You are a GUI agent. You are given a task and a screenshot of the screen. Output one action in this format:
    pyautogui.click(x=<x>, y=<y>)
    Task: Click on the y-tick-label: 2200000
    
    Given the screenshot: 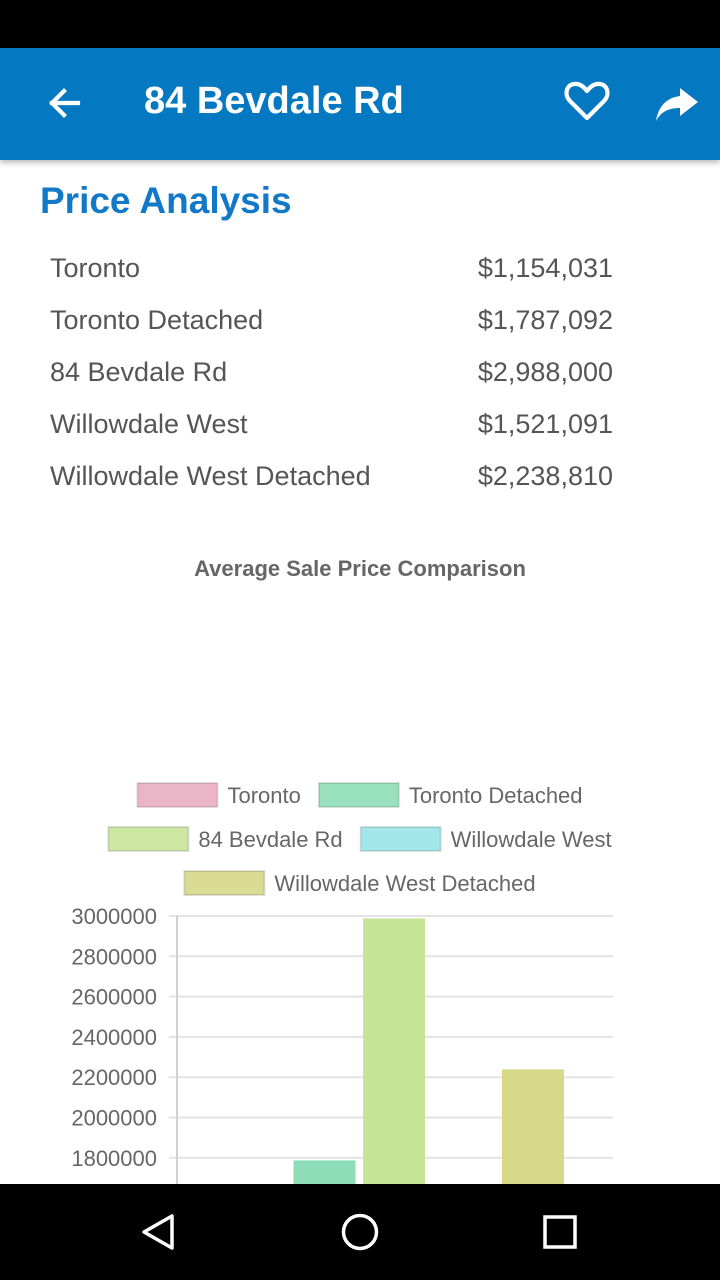 What is the action you would take?
    pyautogui.click(x=114, y=1077)
    